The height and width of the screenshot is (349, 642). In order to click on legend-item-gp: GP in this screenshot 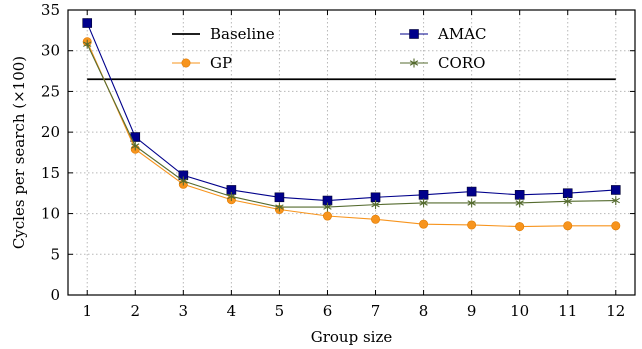, I will do `click(202, 63)`.